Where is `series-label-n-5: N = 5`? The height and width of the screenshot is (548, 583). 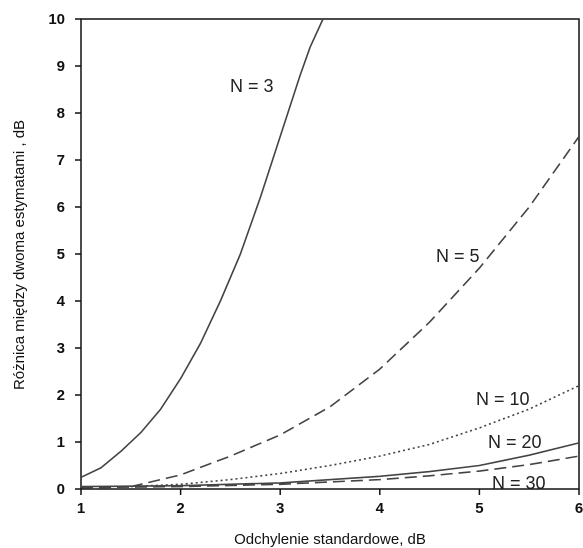 series-label-n-5: N = 5 is located at coordinates (458, 256).